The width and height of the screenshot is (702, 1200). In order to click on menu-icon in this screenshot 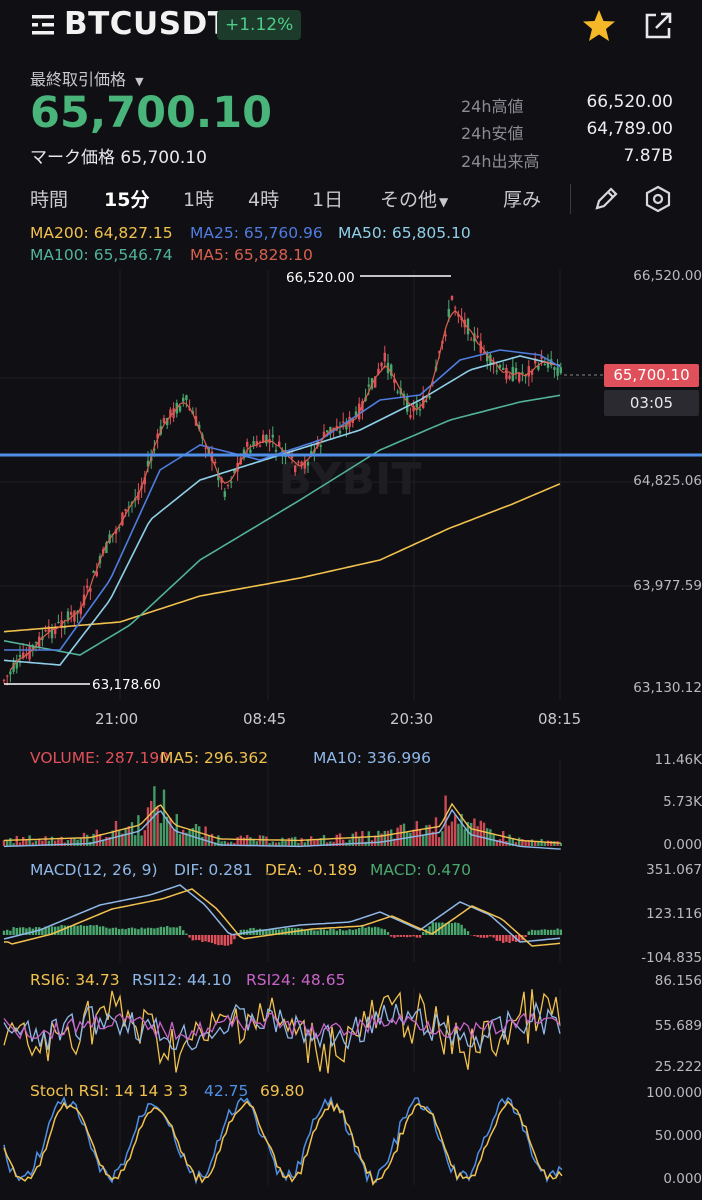, I will do `click(43, 25)`.